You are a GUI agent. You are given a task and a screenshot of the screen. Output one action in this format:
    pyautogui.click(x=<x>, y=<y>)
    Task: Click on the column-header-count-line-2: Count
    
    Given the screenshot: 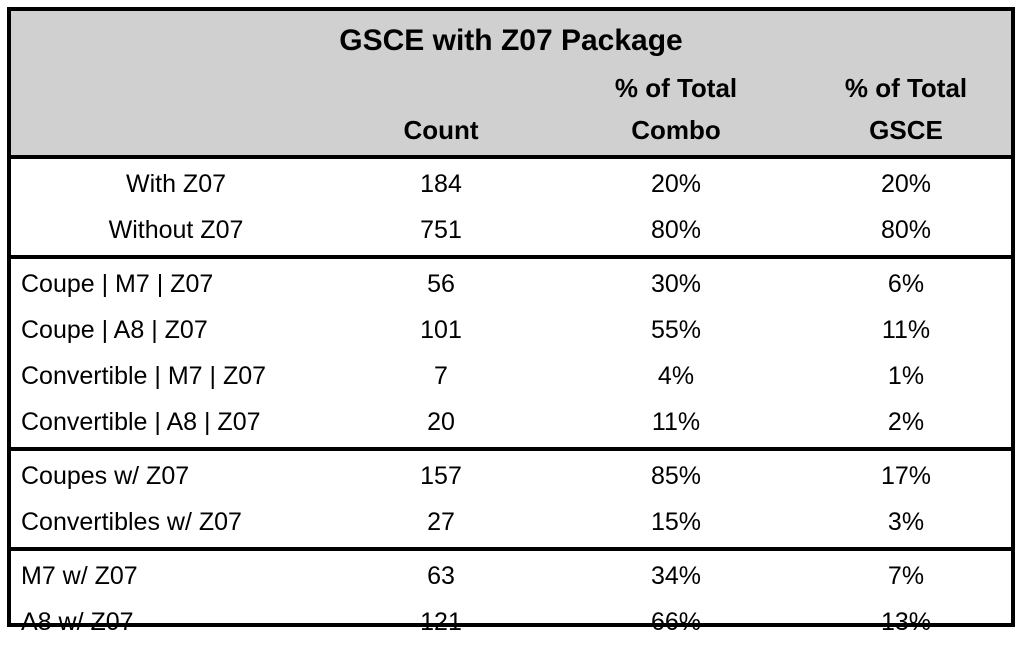 What is the action you would take?
    pyautogui.click(x=441, y=130)
    